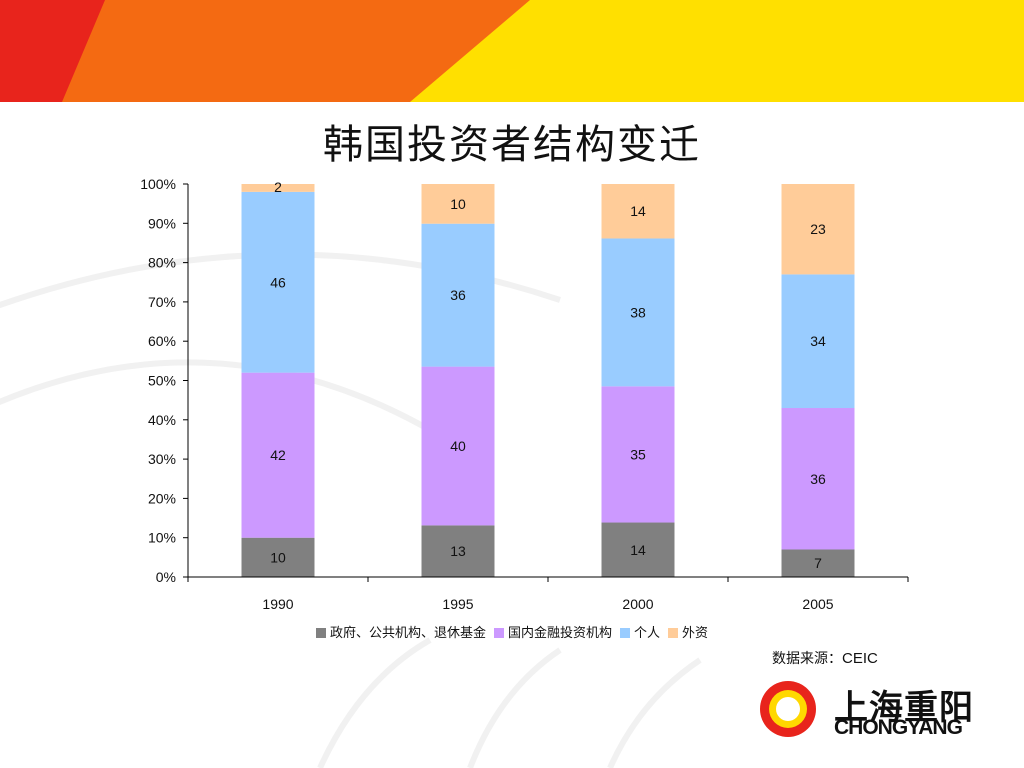 The width and height of the screenshot is (1024, 768). Describe the element at coordinates (166, 577) in the screenshot. I see `y-tick-label: 0%` at that location.